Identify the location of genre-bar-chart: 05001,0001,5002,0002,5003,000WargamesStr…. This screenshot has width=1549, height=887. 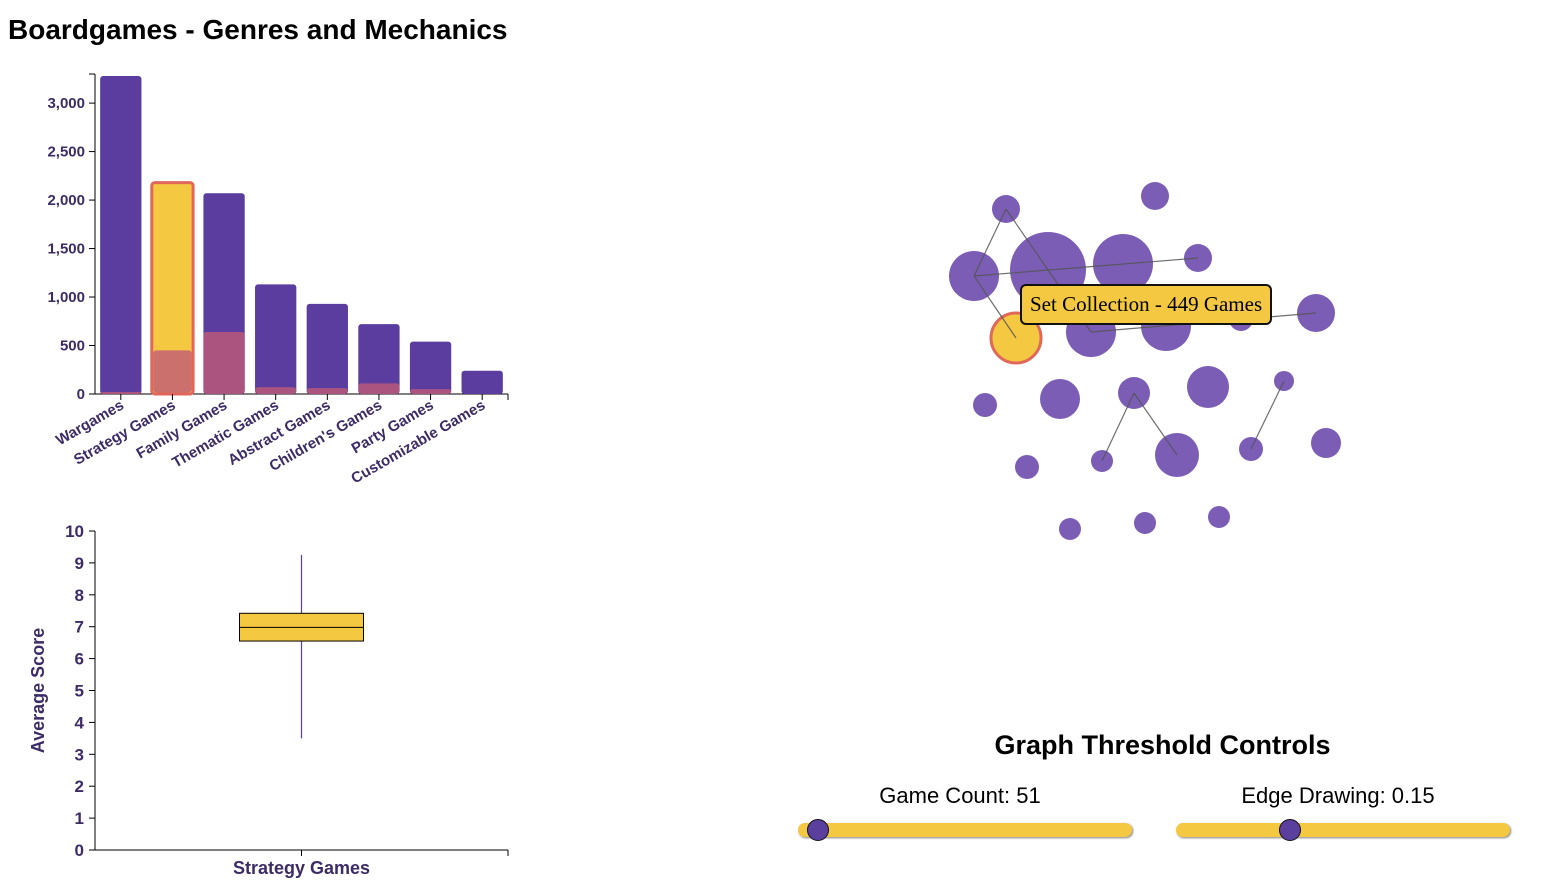
(278, 280).